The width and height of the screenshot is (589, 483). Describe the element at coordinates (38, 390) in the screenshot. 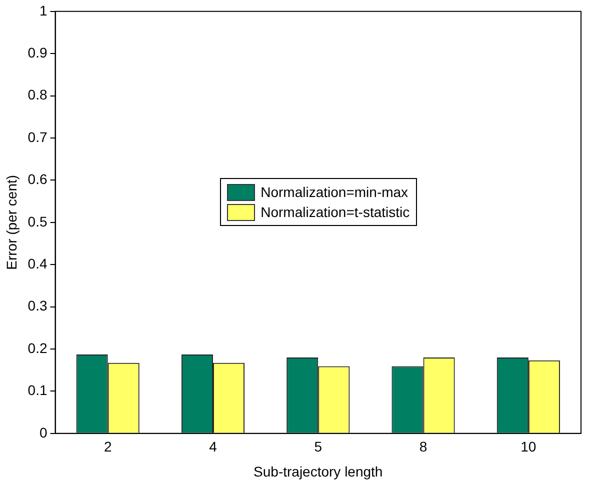

I see `y-tick-label: 0.1` at that location.